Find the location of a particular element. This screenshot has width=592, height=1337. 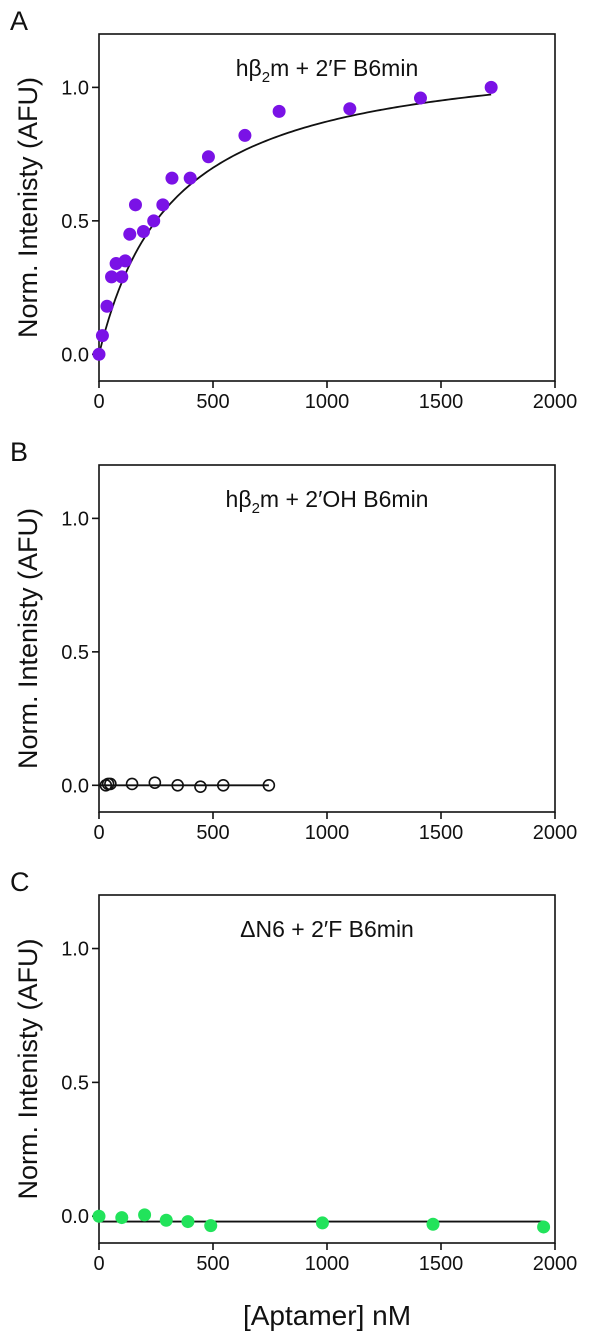

x-axis-label: [Aptamer] nM is located at coordinates (327, 1315).